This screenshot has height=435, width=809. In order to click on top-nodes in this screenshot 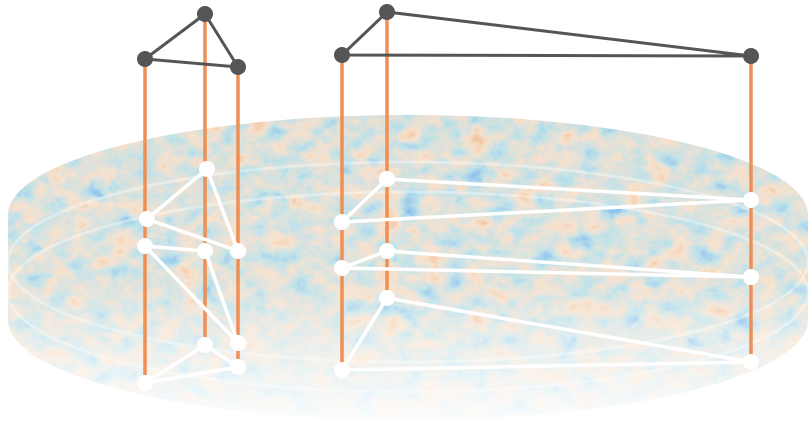, I will do `click(448, 39)`.